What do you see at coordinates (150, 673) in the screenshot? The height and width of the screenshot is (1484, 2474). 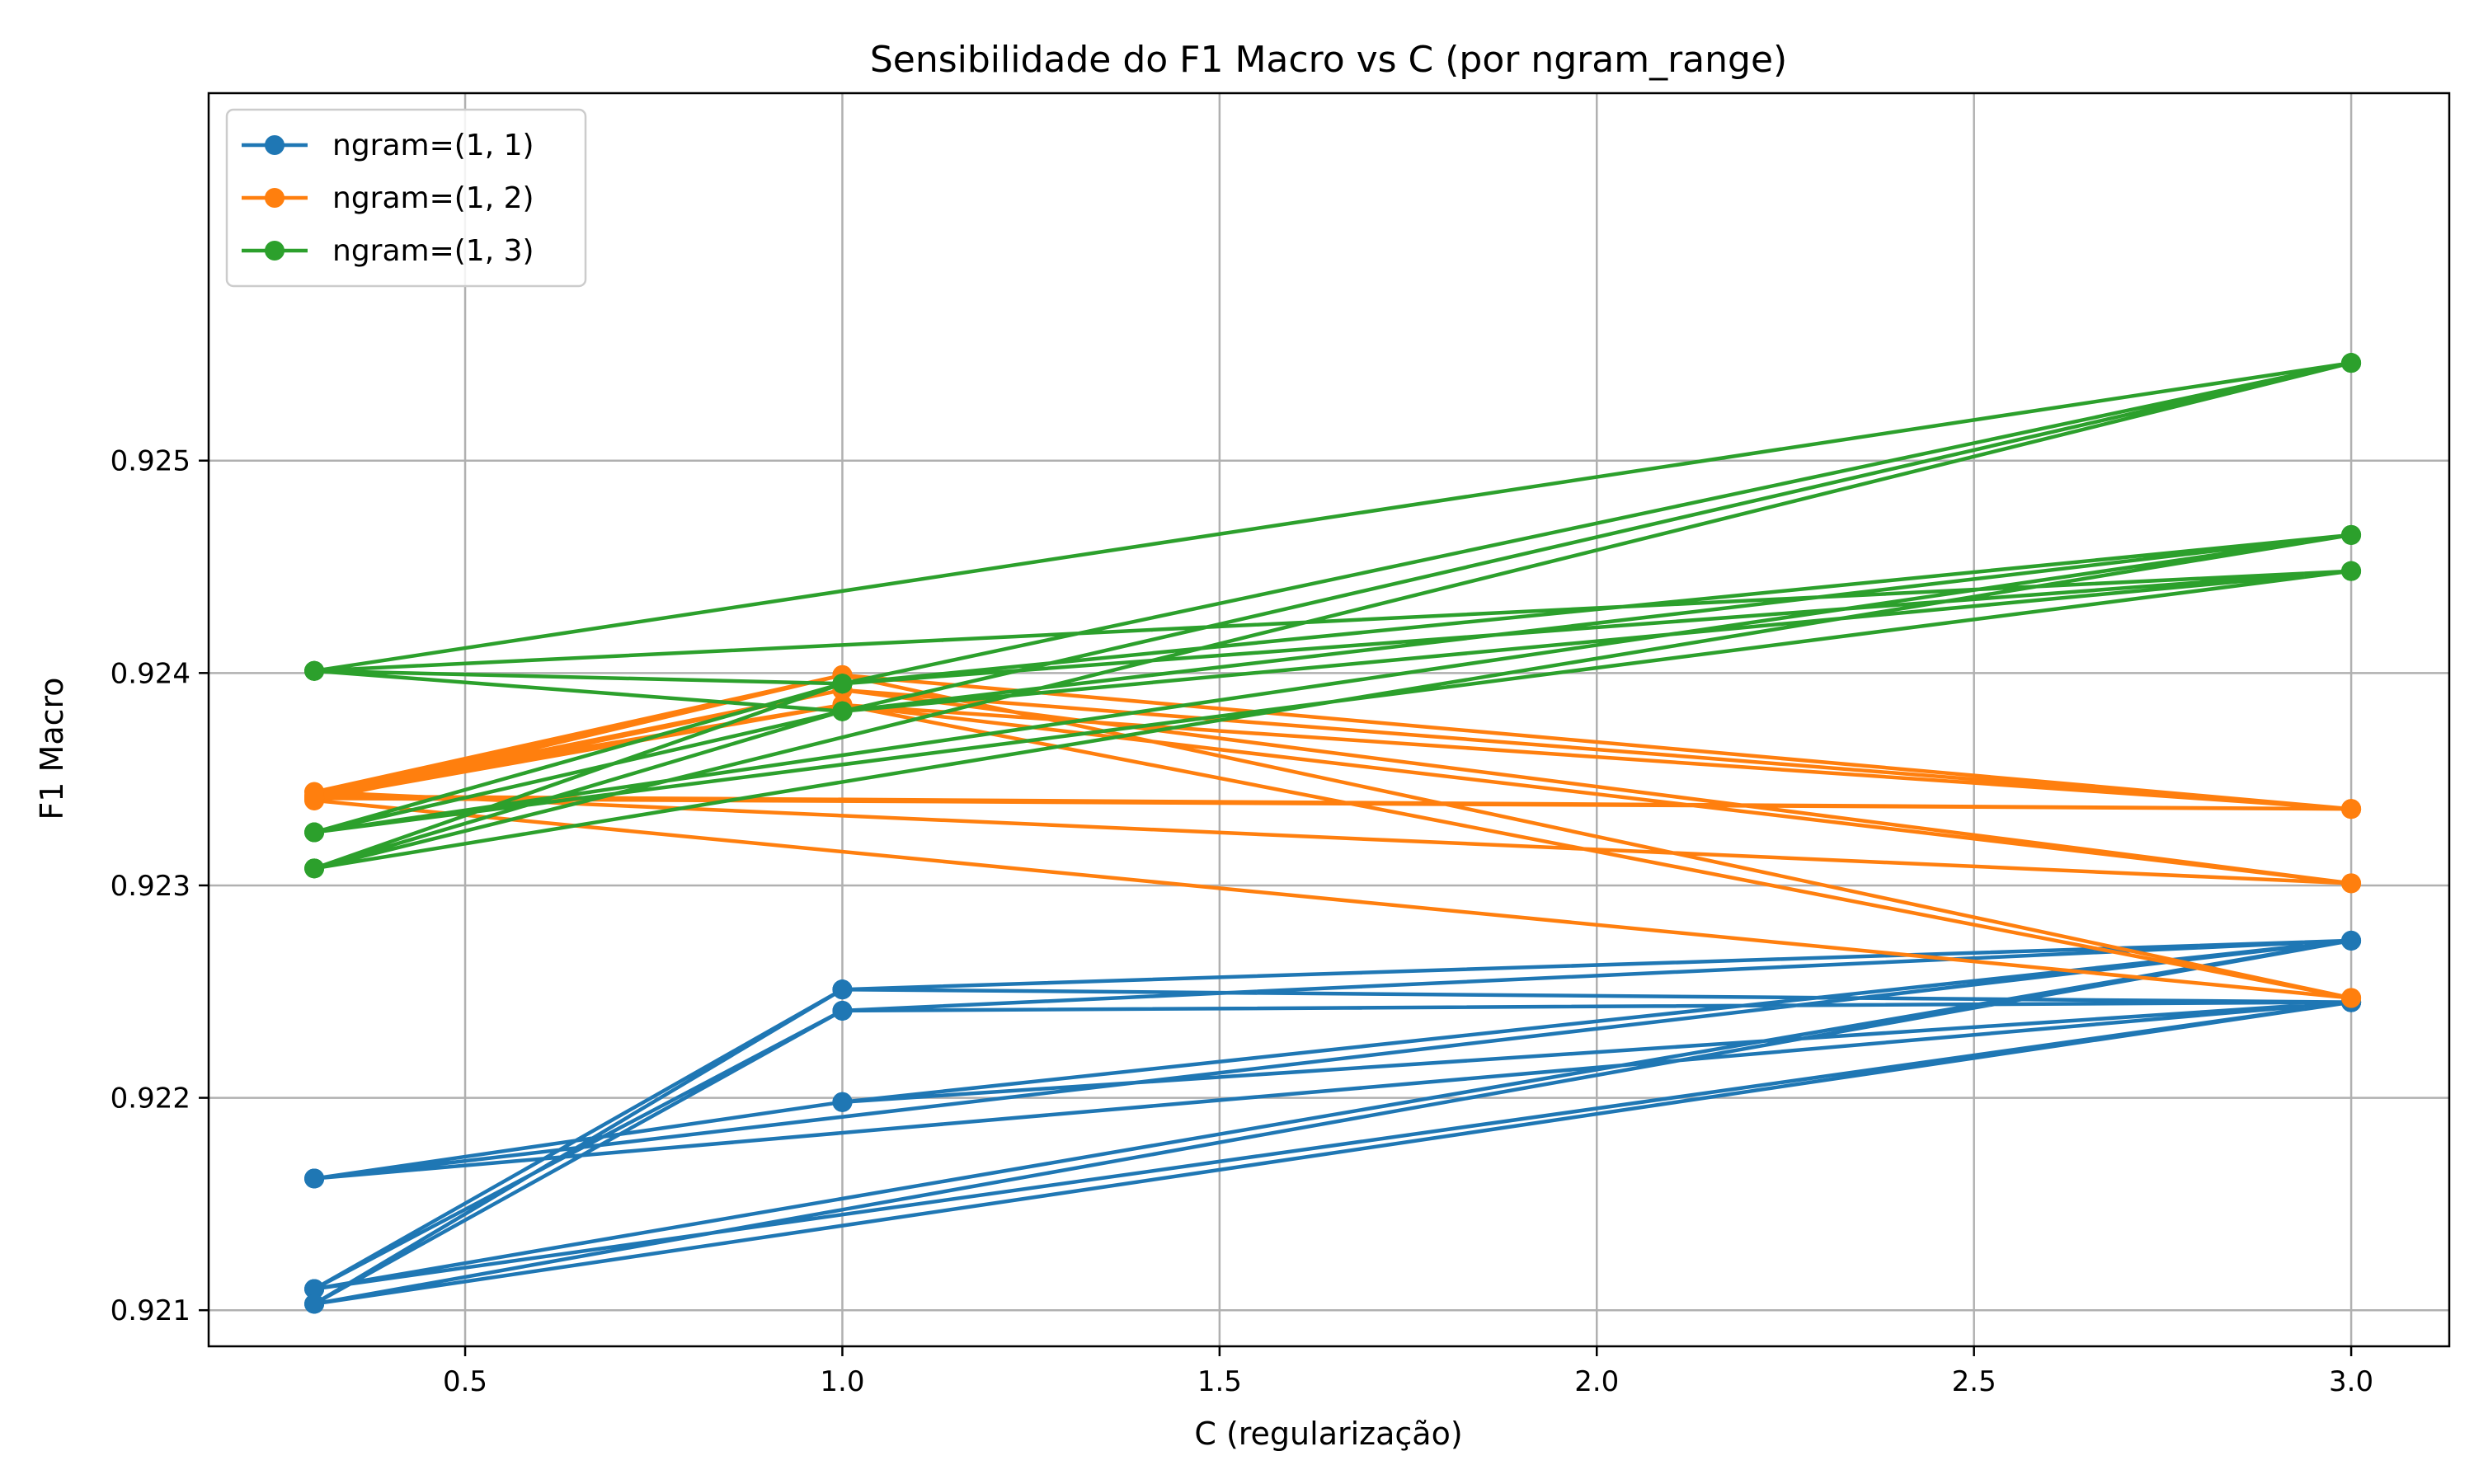 I see `y-tick-label: 0.924` at bounding box center [150, 673].